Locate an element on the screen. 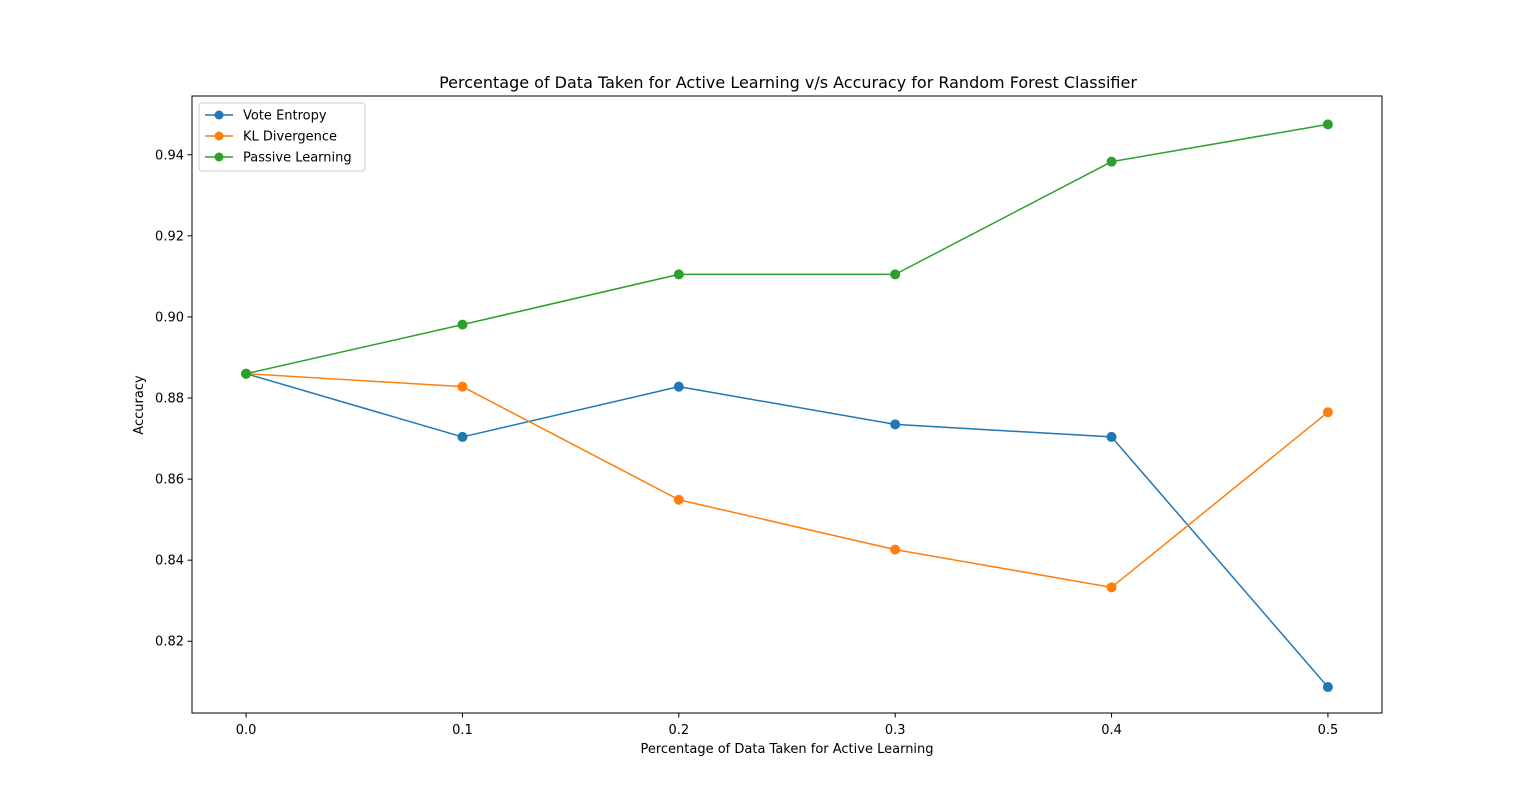 This screenshot has width=1536, height=801. legend-box is located at coordinates (282, 137).